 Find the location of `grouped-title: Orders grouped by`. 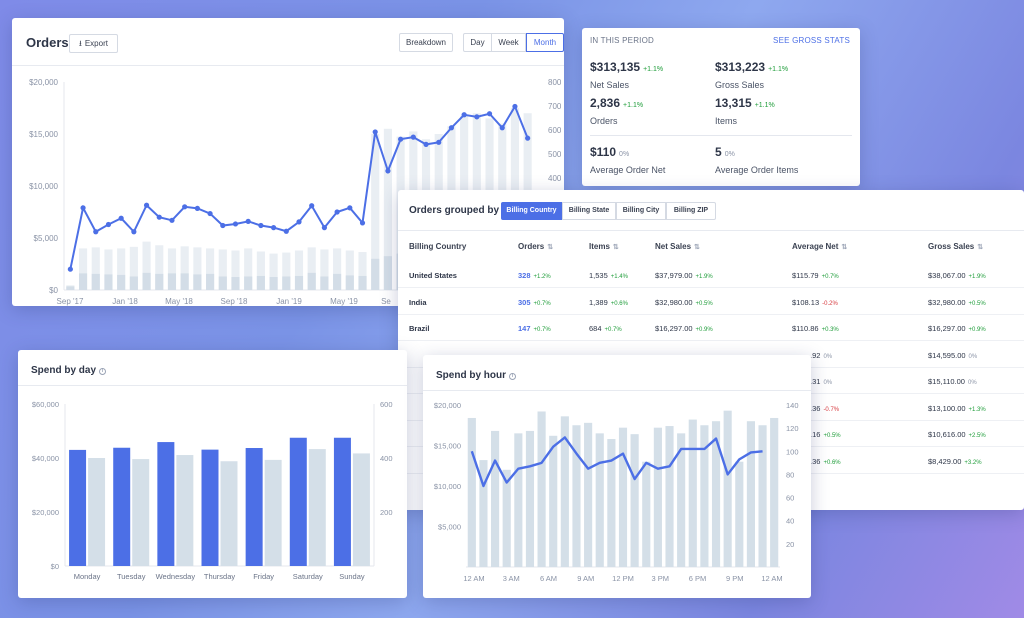

grouped-title: Orders grouped by is located at coordinates (454, 210).